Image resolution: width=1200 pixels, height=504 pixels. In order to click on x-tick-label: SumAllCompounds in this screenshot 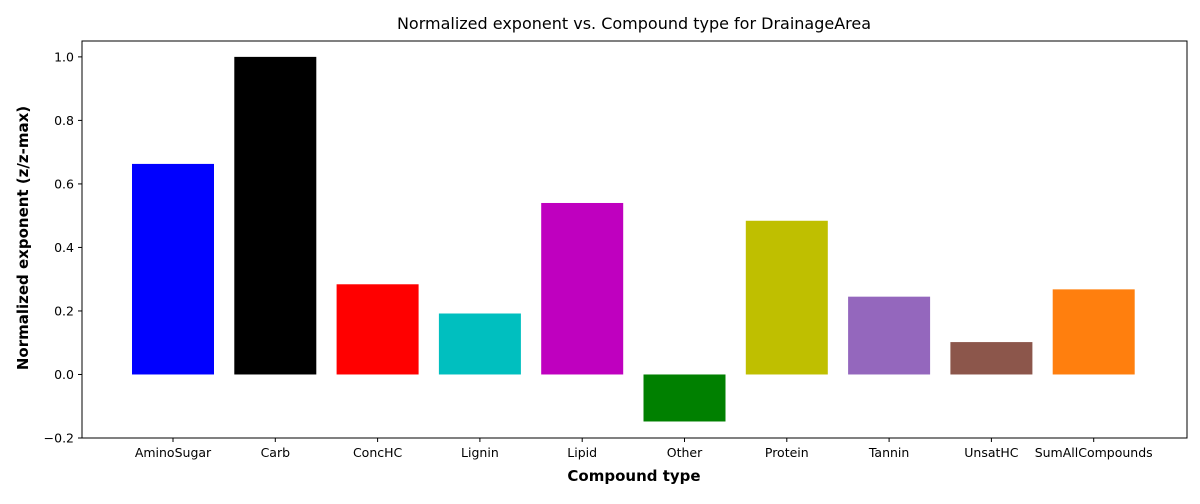, I will do `click(1094, 452)`.